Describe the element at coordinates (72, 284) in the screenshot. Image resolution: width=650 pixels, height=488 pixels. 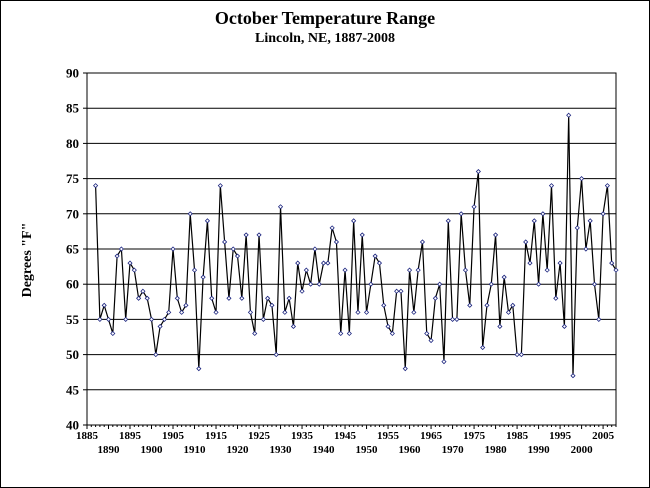
I see `y-tick-label: 60` at that location.